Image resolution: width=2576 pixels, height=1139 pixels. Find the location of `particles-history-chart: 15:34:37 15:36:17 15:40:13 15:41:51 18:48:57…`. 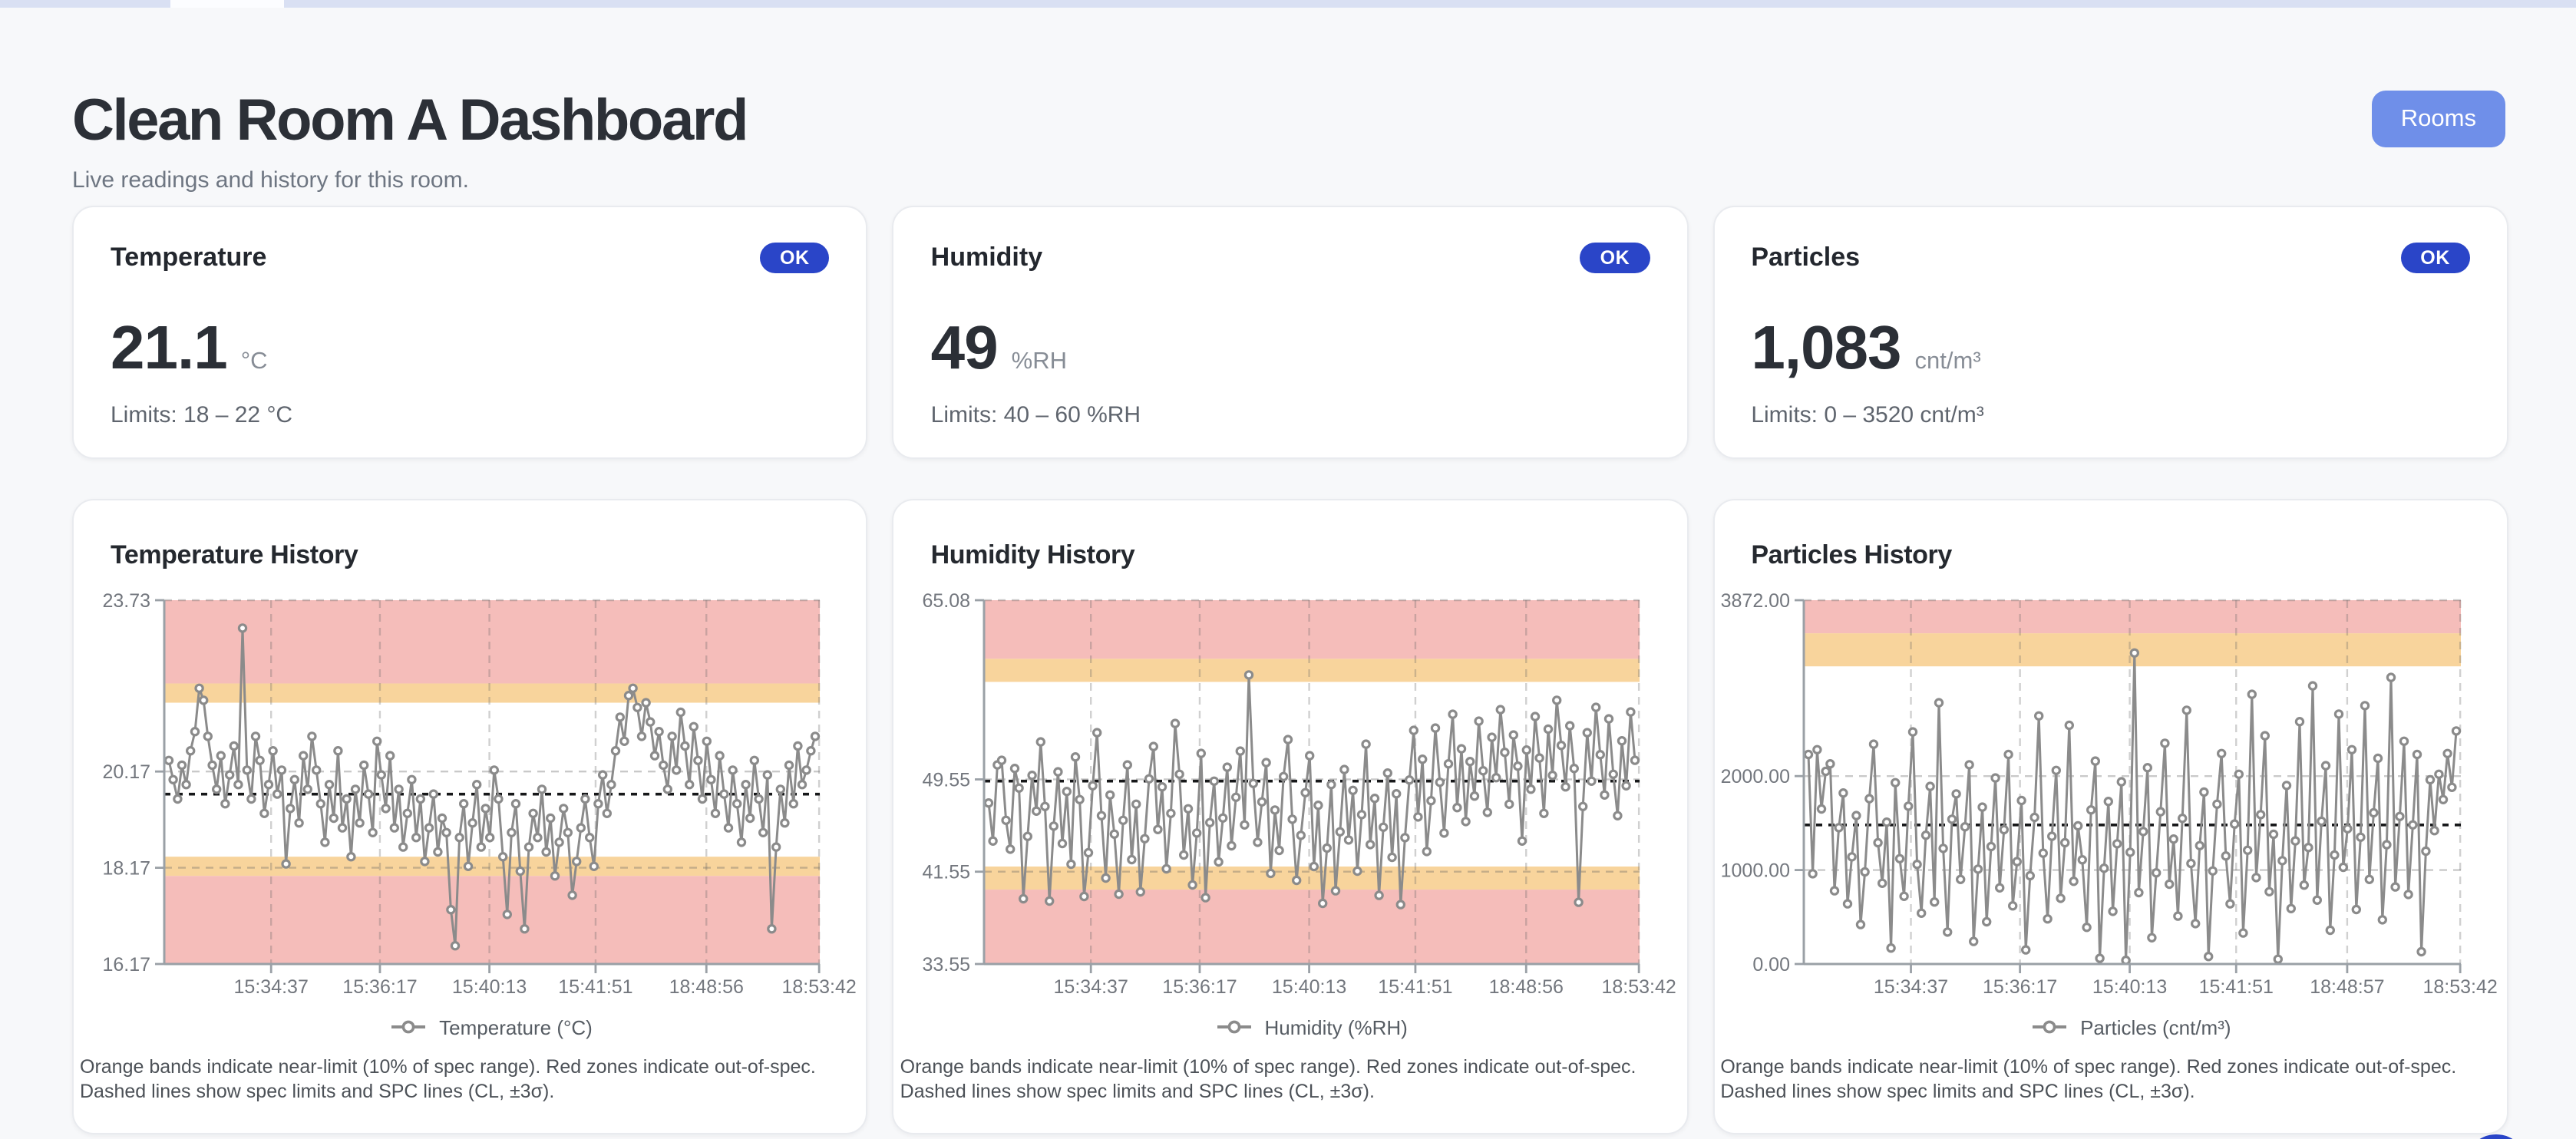

particles-history-chart: 15:34:37 15:36:17 15:40:13 15:41:51 18:48:57… is located at coordinates (2108, 794).